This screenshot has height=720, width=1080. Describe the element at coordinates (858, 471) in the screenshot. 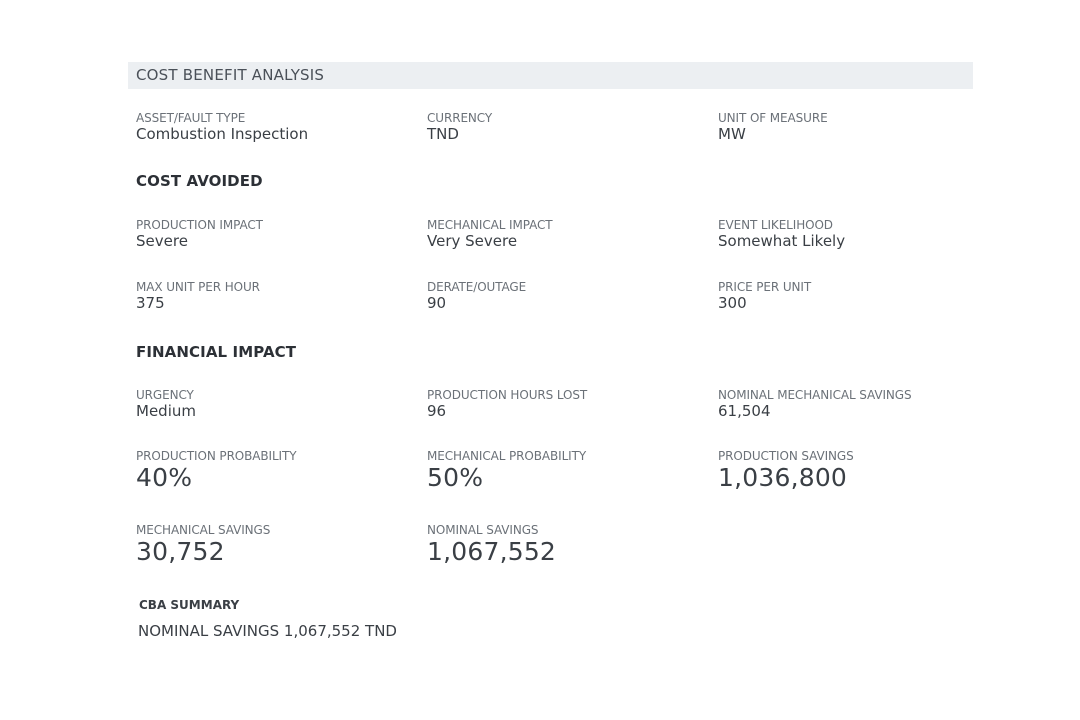

I see `field-production-savings: PRODUCTION SAVINGS 1,036,800` at that location.